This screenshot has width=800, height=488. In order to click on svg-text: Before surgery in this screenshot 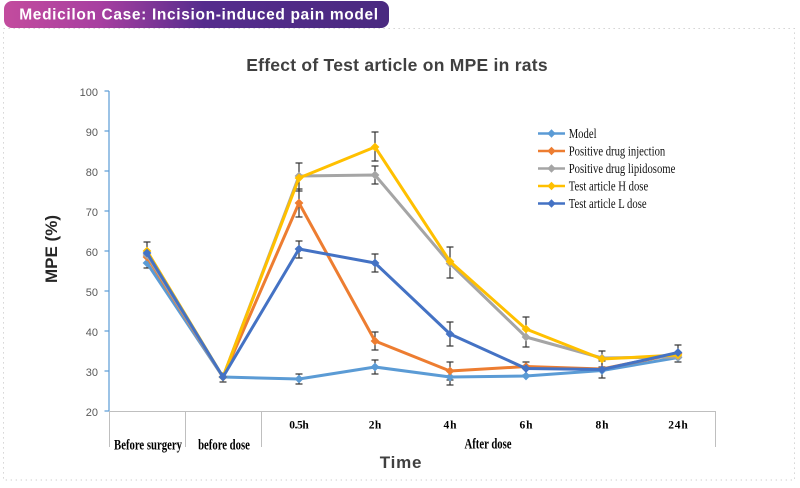, I will do `click(148, 444)`.